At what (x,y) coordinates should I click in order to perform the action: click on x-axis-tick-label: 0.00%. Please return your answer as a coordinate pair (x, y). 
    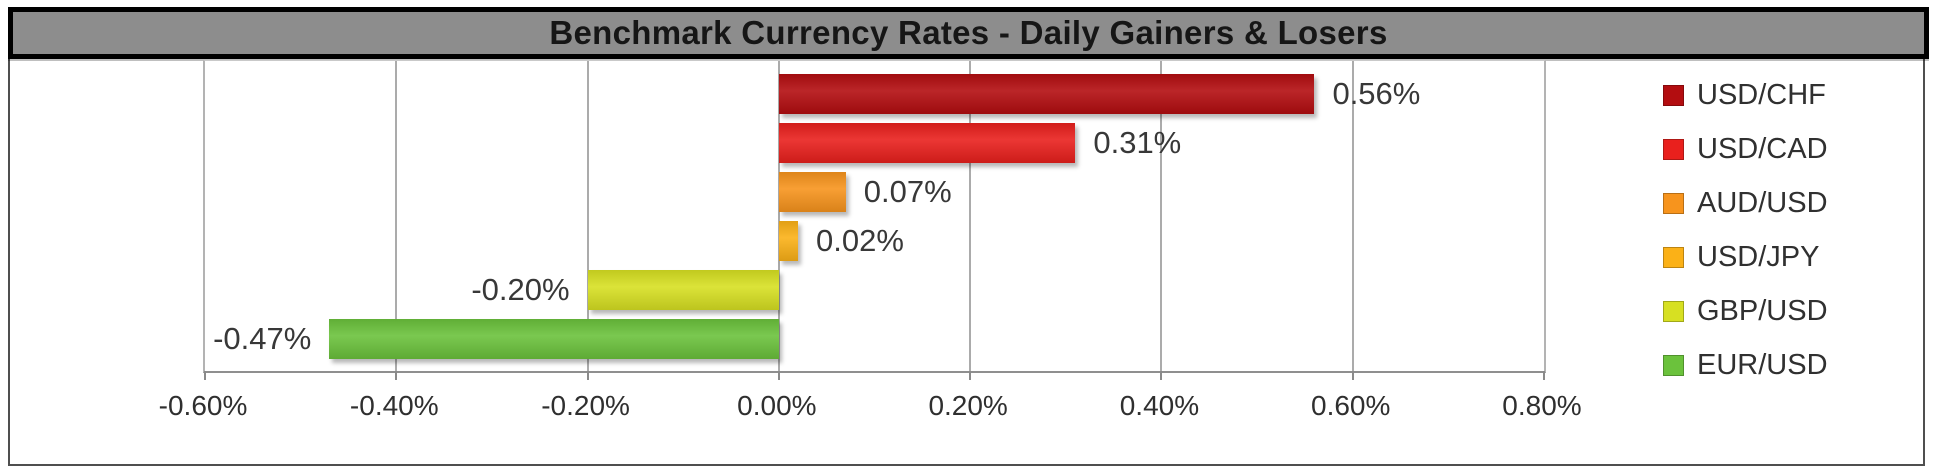
    Looking at the image, I should click on (777, 405).